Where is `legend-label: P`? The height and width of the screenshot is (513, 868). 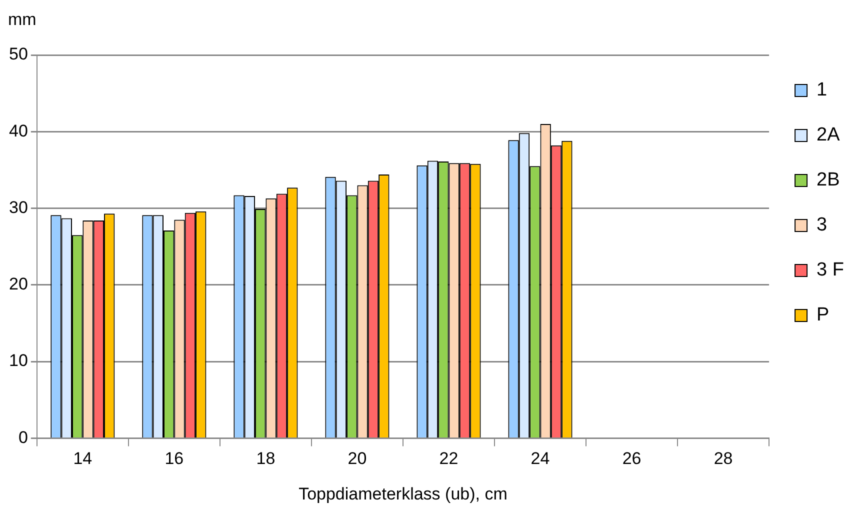 legend-label: P is located at coordinates (823, 315).